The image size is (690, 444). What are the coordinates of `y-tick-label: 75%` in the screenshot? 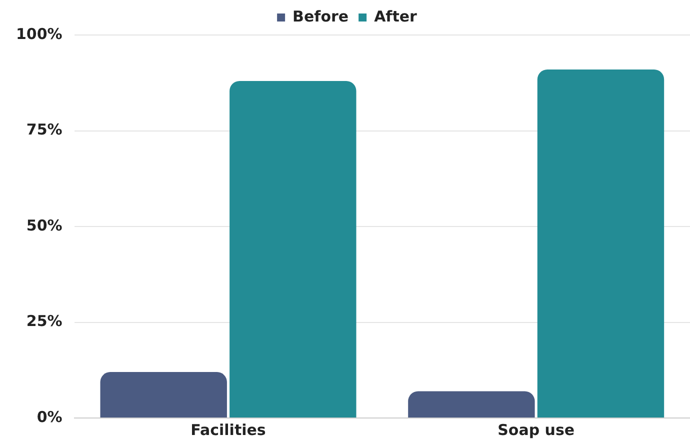 It's located at (44, 129).